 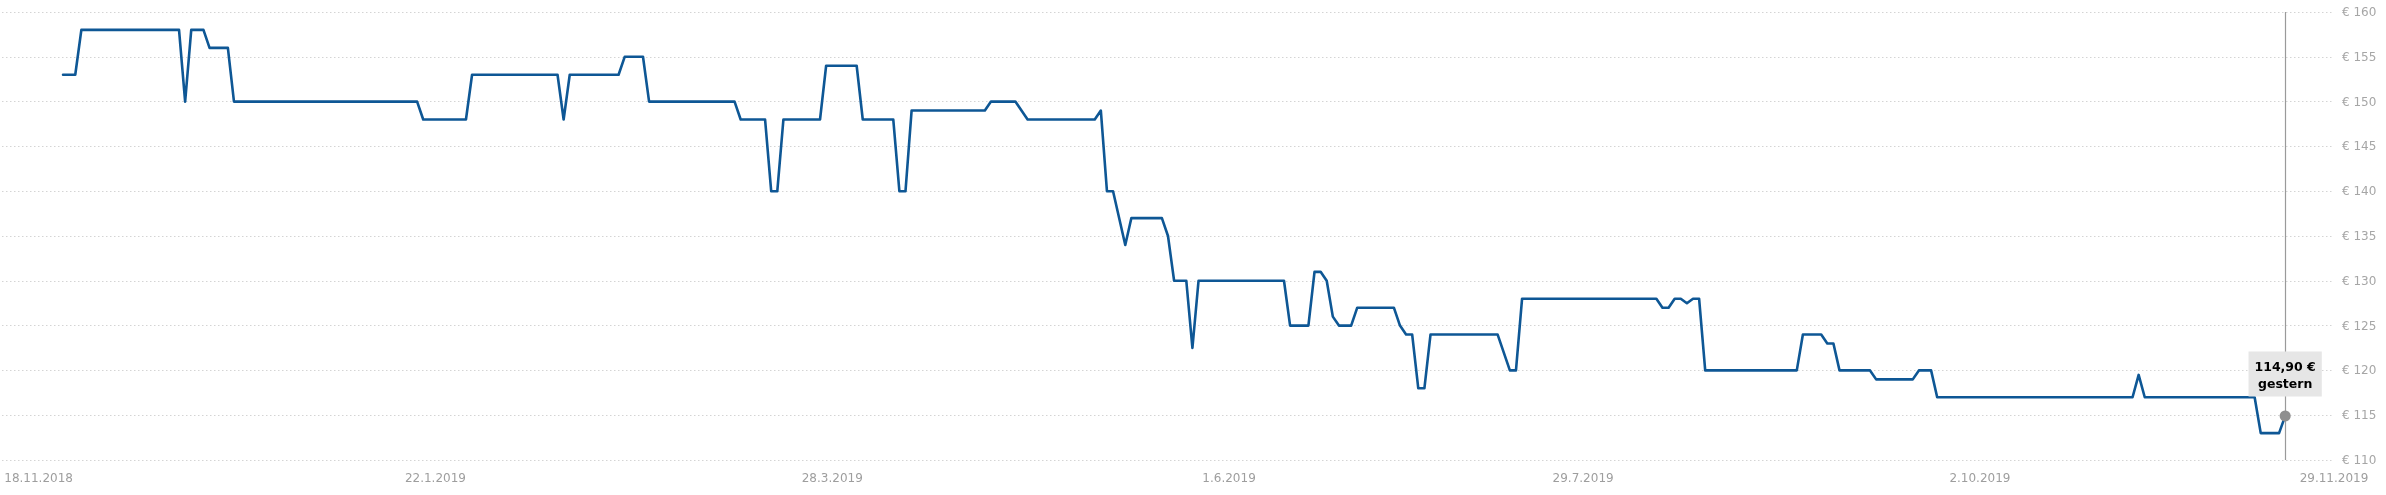 I want to click on x-tick-label: 28.3.2019, so click(x=832, y=478).